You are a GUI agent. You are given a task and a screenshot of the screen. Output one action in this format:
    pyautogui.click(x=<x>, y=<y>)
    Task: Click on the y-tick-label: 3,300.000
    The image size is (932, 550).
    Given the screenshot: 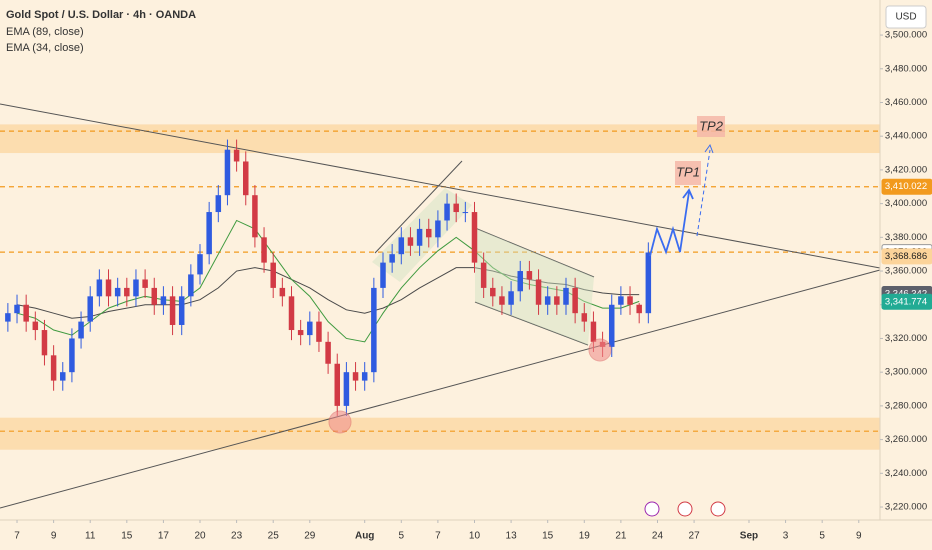 What is the action you would take?
    pyautogui.click(x=906, y=372)
    